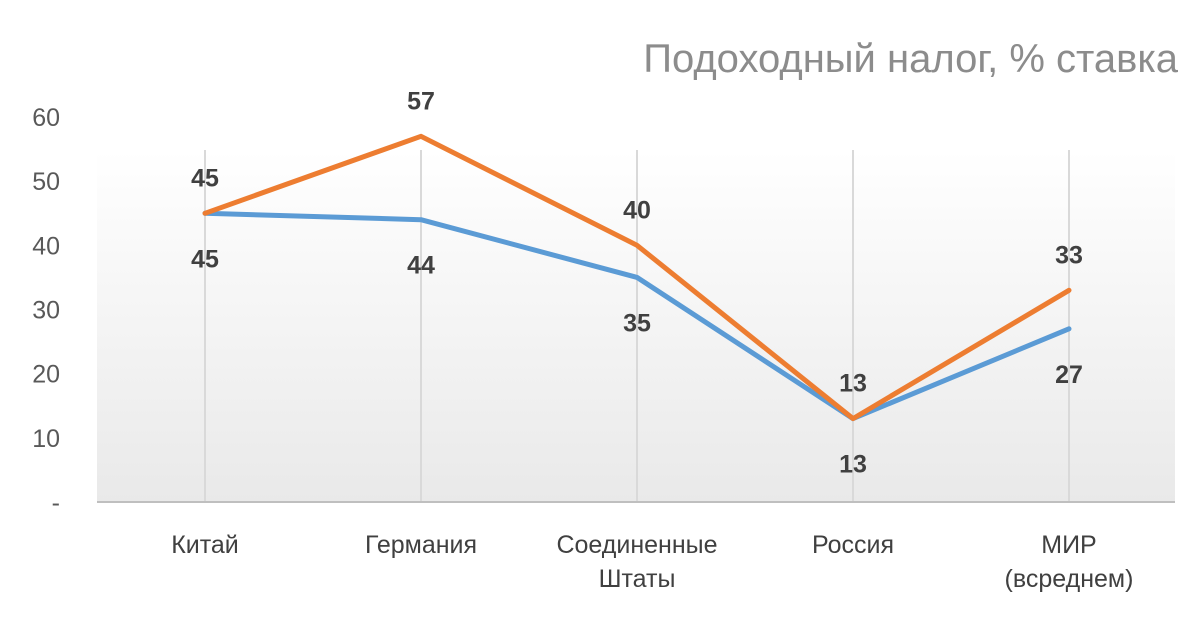 The height and width of the screenshot is (628, 1200). I want to click on data-label: 44, so click(421, 266).